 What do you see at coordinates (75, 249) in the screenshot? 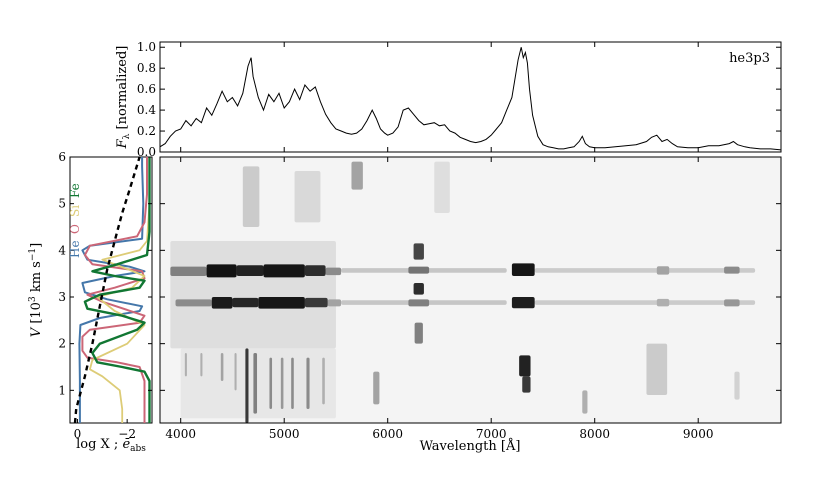
I see `species-label-he: He` at bounding box center [75, 249].